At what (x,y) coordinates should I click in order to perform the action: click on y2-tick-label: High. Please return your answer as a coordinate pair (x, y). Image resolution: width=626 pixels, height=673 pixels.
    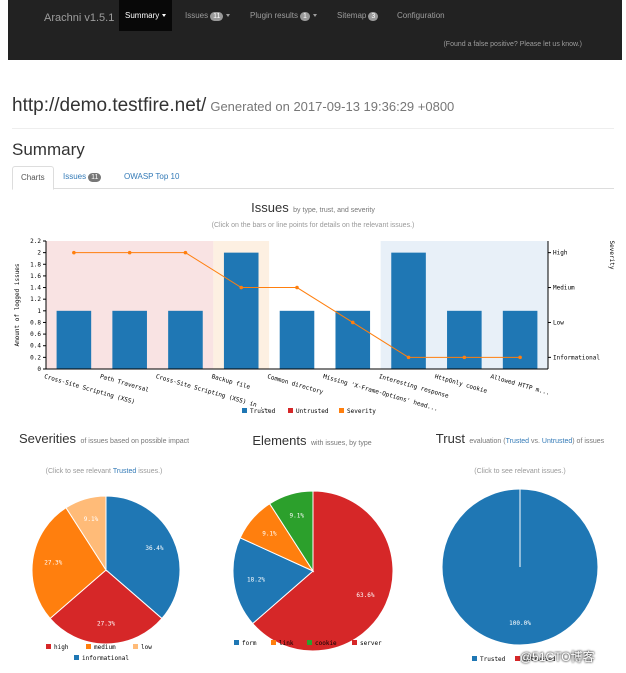
    Looking at the image, I should click on (560, 253).